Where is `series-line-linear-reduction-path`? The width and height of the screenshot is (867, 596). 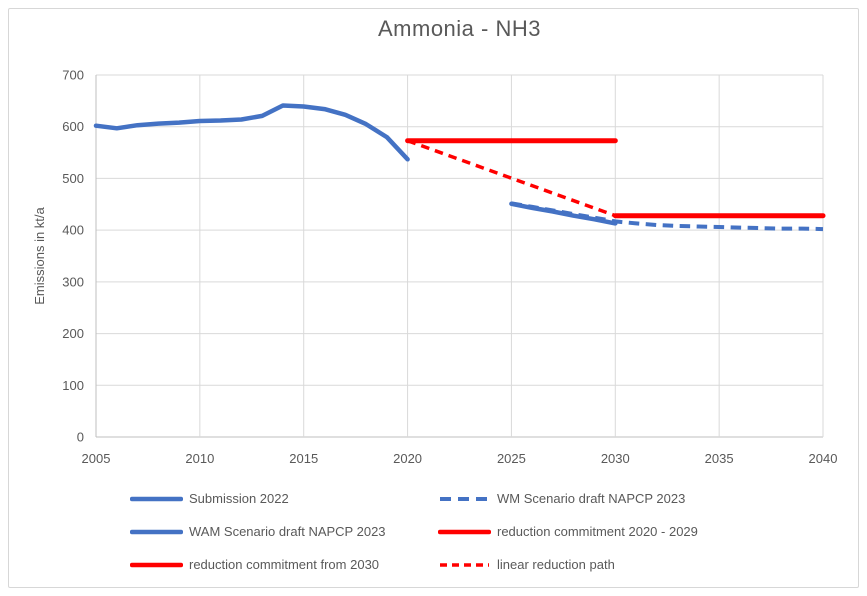
series-line-linear-reduction-path is located at coordinates (511, 178).